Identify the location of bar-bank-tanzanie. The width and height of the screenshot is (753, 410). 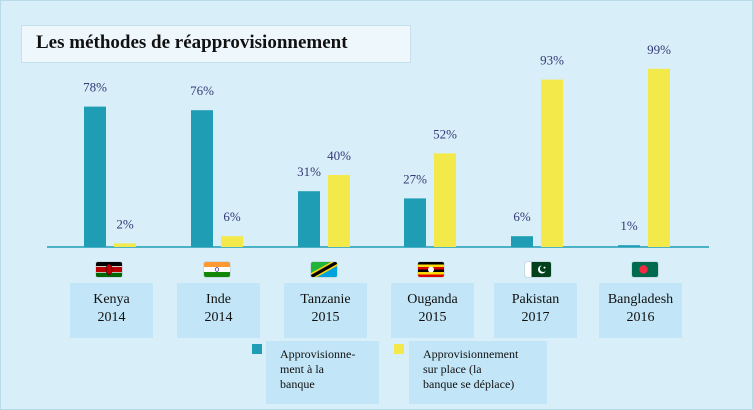
(309, 219).